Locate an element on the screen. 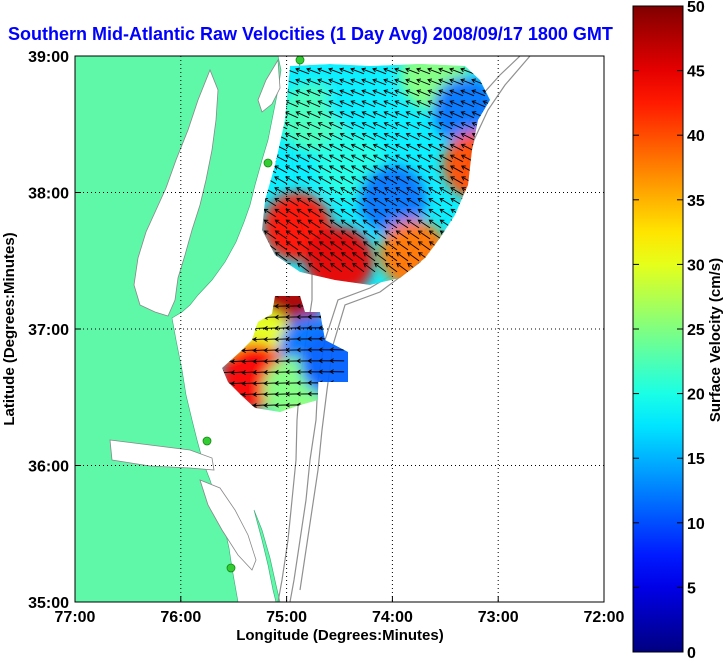  radar-station is located at coordinates (268, 163).